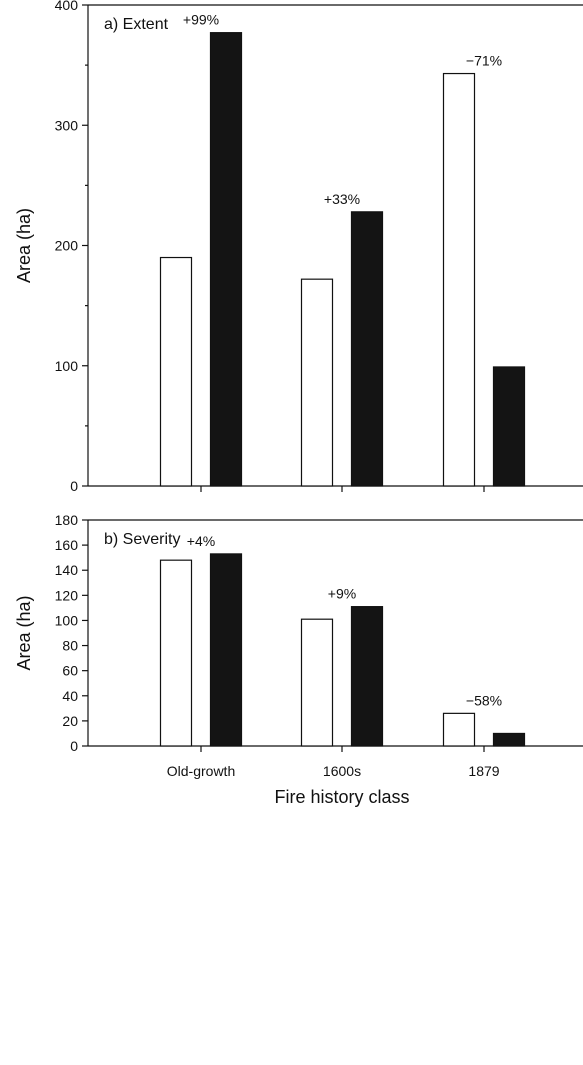 The image size is (583, 1065). What do you see at coordinates (70, 671) in the screenshot?
I see `panel-1-ytick-label-3: 60` at bounding box center [70, 671].